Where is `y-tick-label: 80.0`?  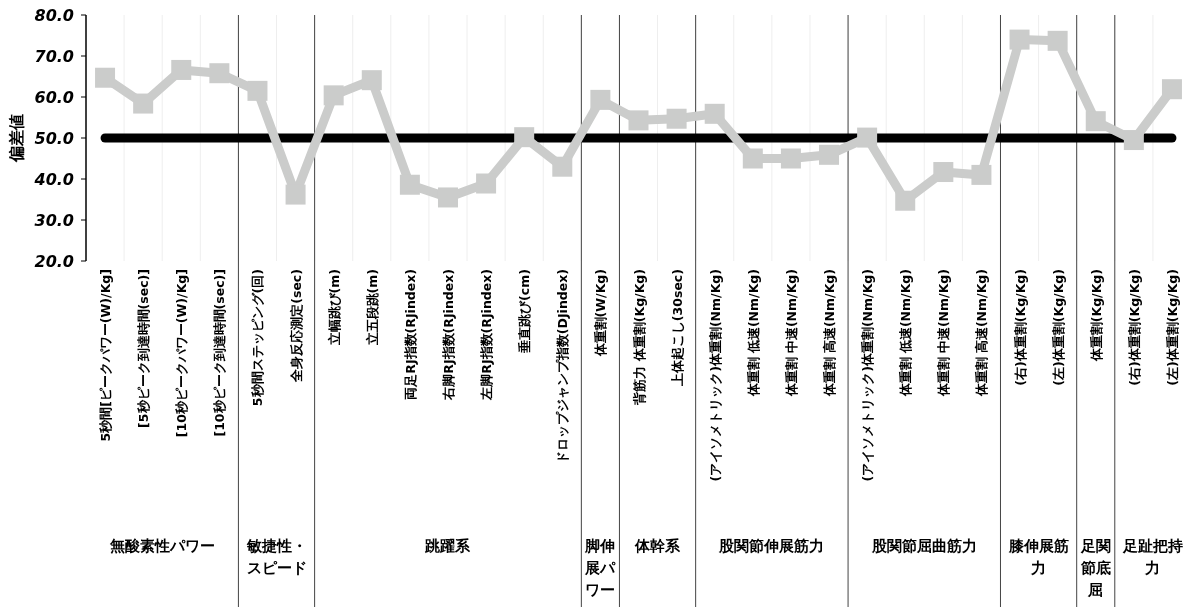 y-tick-label: 80.0 is located at coordinates (54, 15).